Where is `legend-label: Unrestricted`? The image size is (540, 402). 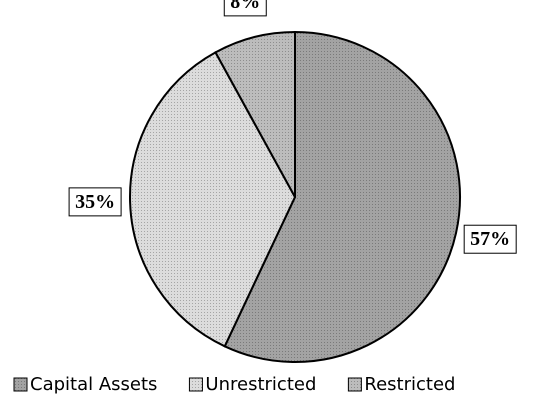
legend-label: Unrestricted is located at coordinates (260, 384).